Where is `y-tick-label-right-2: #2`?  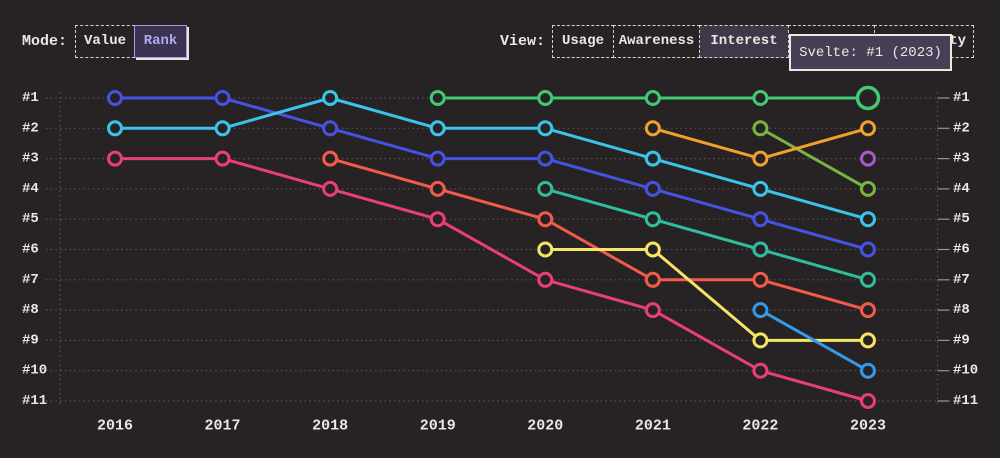 y-tick-label-right-2: #2 is located at coordinates (961, 128).